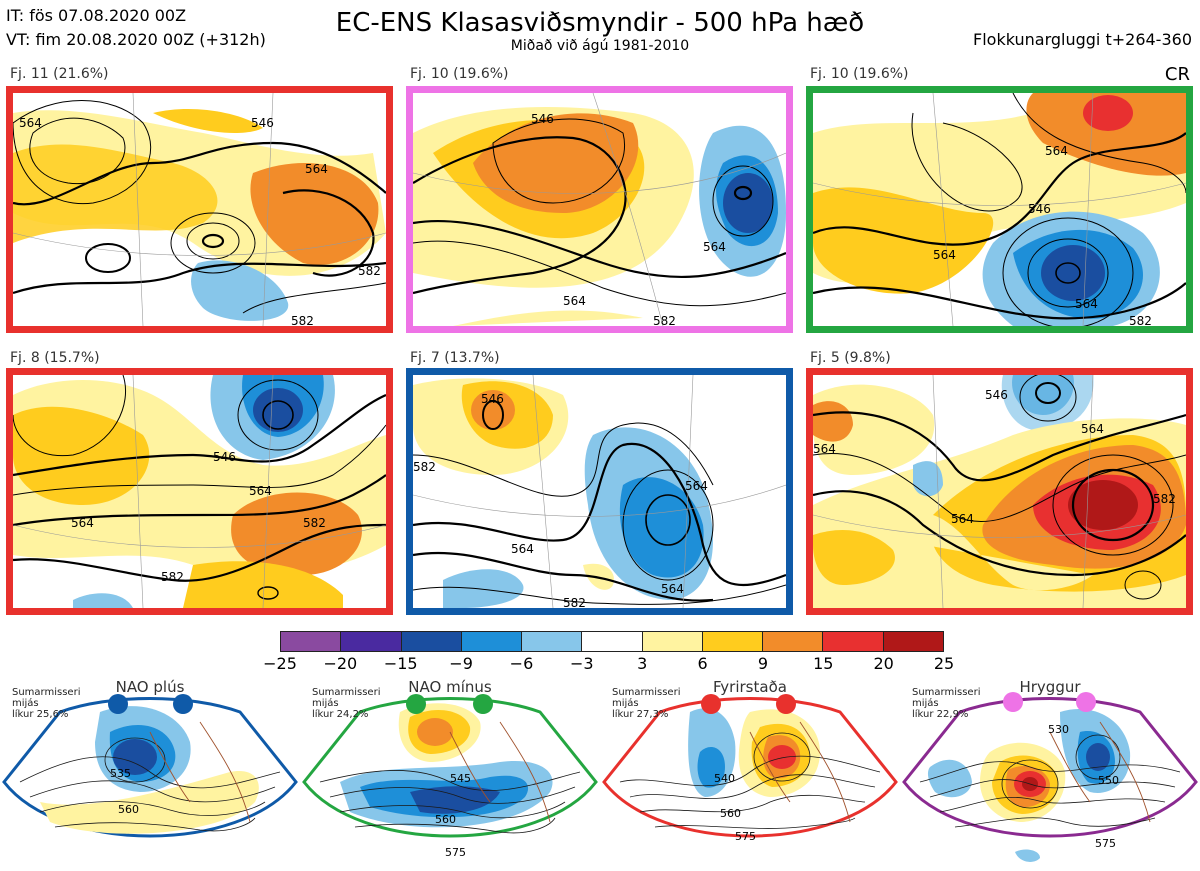  What do you see at coordinates (340, 663) in the screenshot?
I see `colorbar-tick: −20` at bounding box center [340, 663].